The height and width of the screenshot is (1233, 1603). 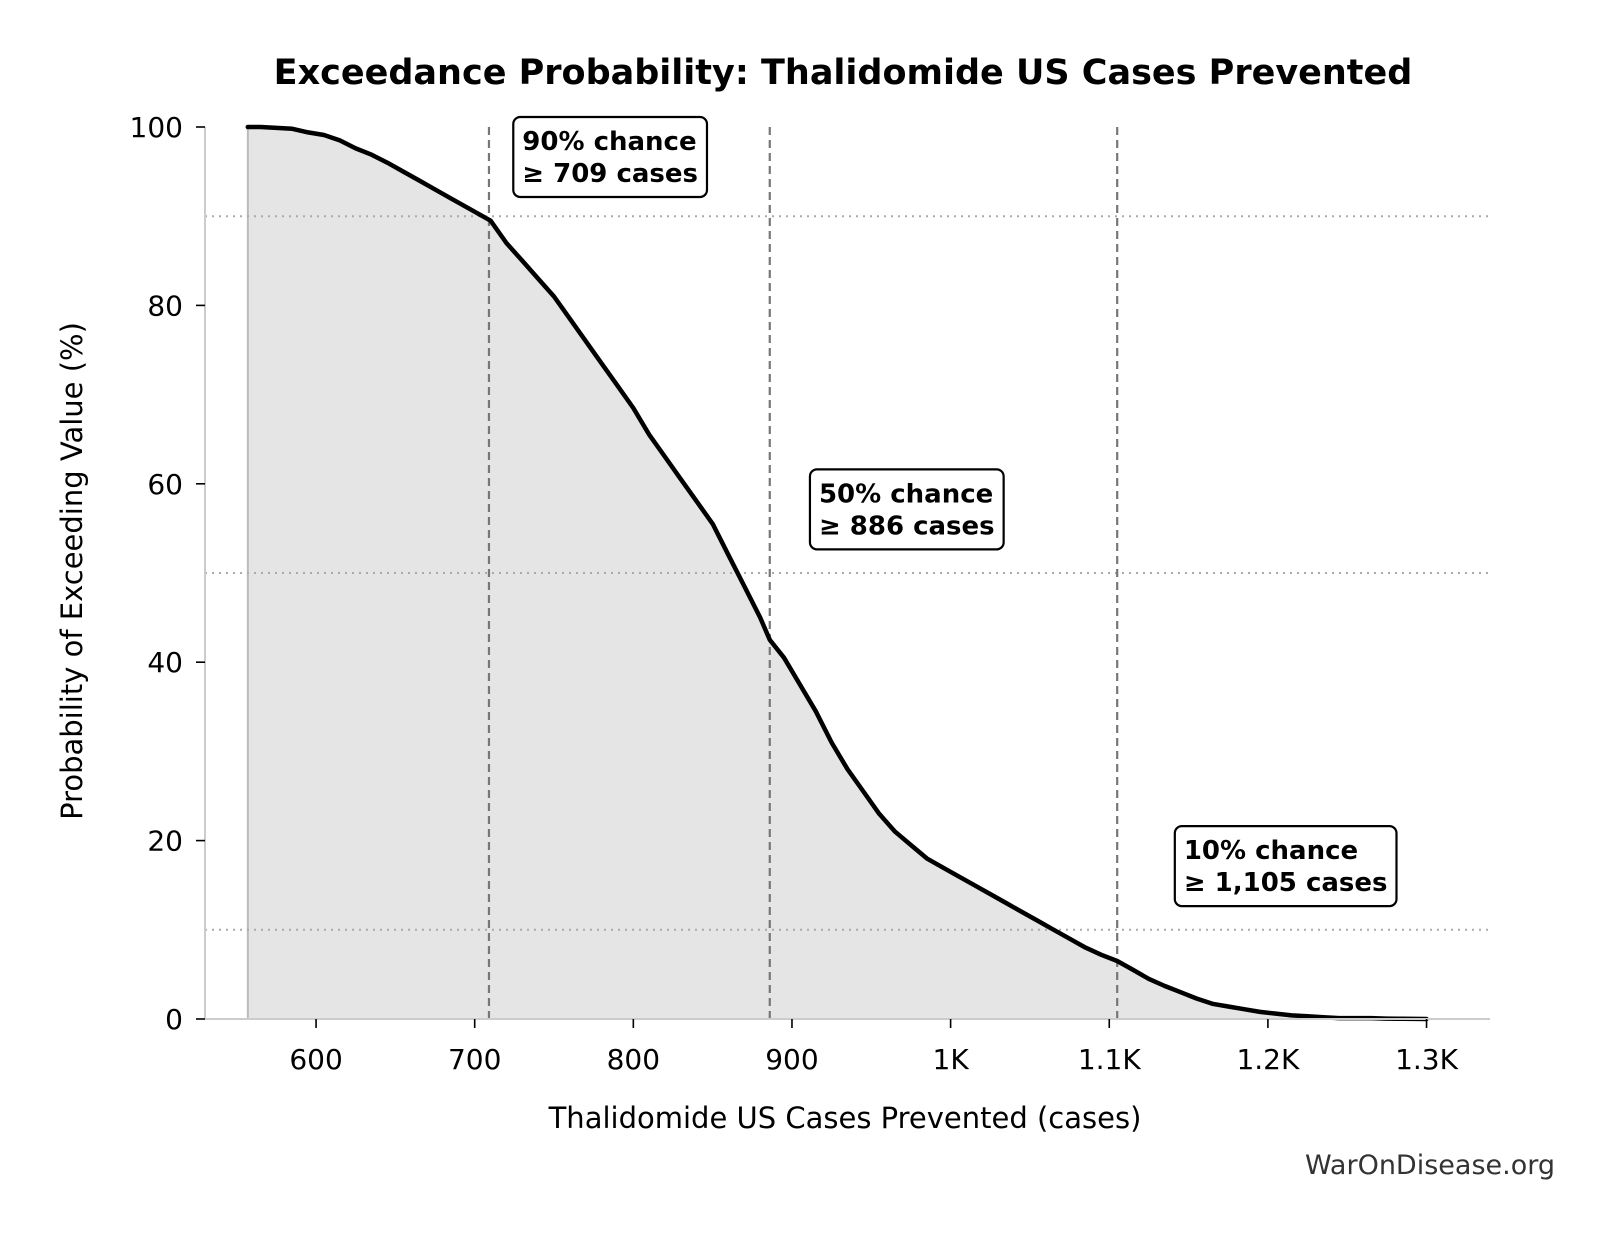 What do you see at coordinates (609, 142) in the screenshot?
I see `annotation-line-1: 90% chance` at bounding box center [609, 142].